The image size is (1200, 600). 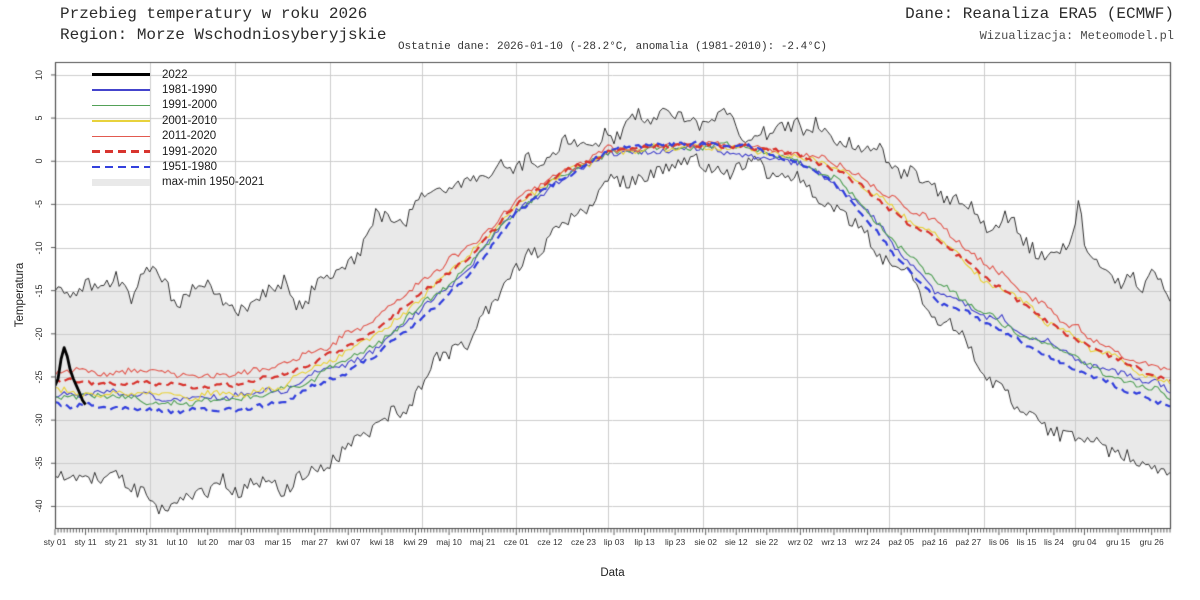 I want to click on legend-item-2001-2010: 2001-2010, so click(x=178, y=120).